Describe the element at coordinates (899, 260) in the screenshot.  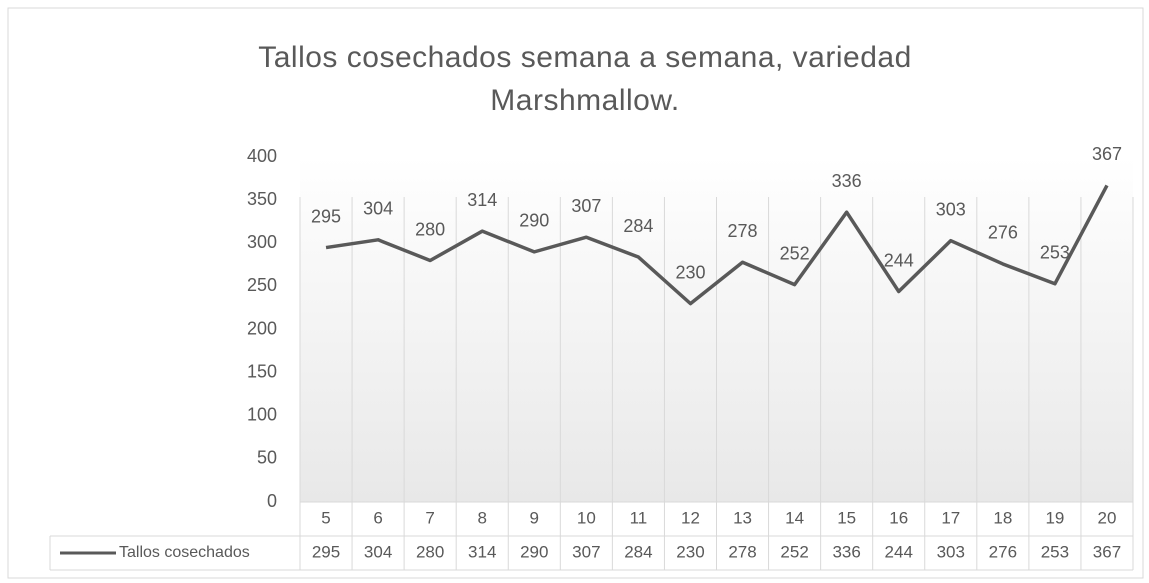
I see `data-label: 244` at that location.